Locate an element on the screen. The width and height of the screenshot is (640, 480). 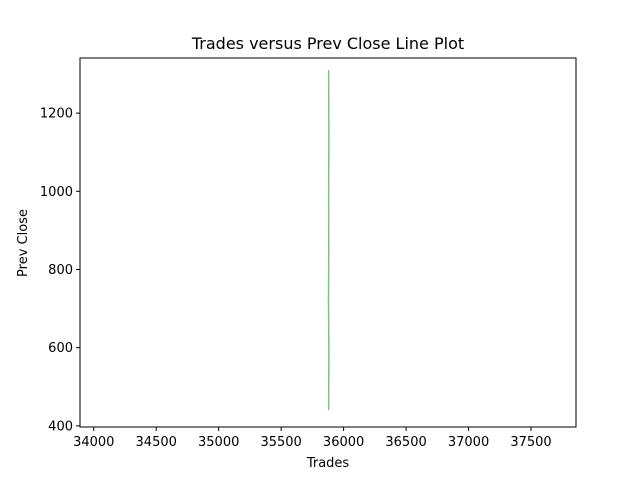
y-tick-label: 600 is located at coordinates (60, 348).